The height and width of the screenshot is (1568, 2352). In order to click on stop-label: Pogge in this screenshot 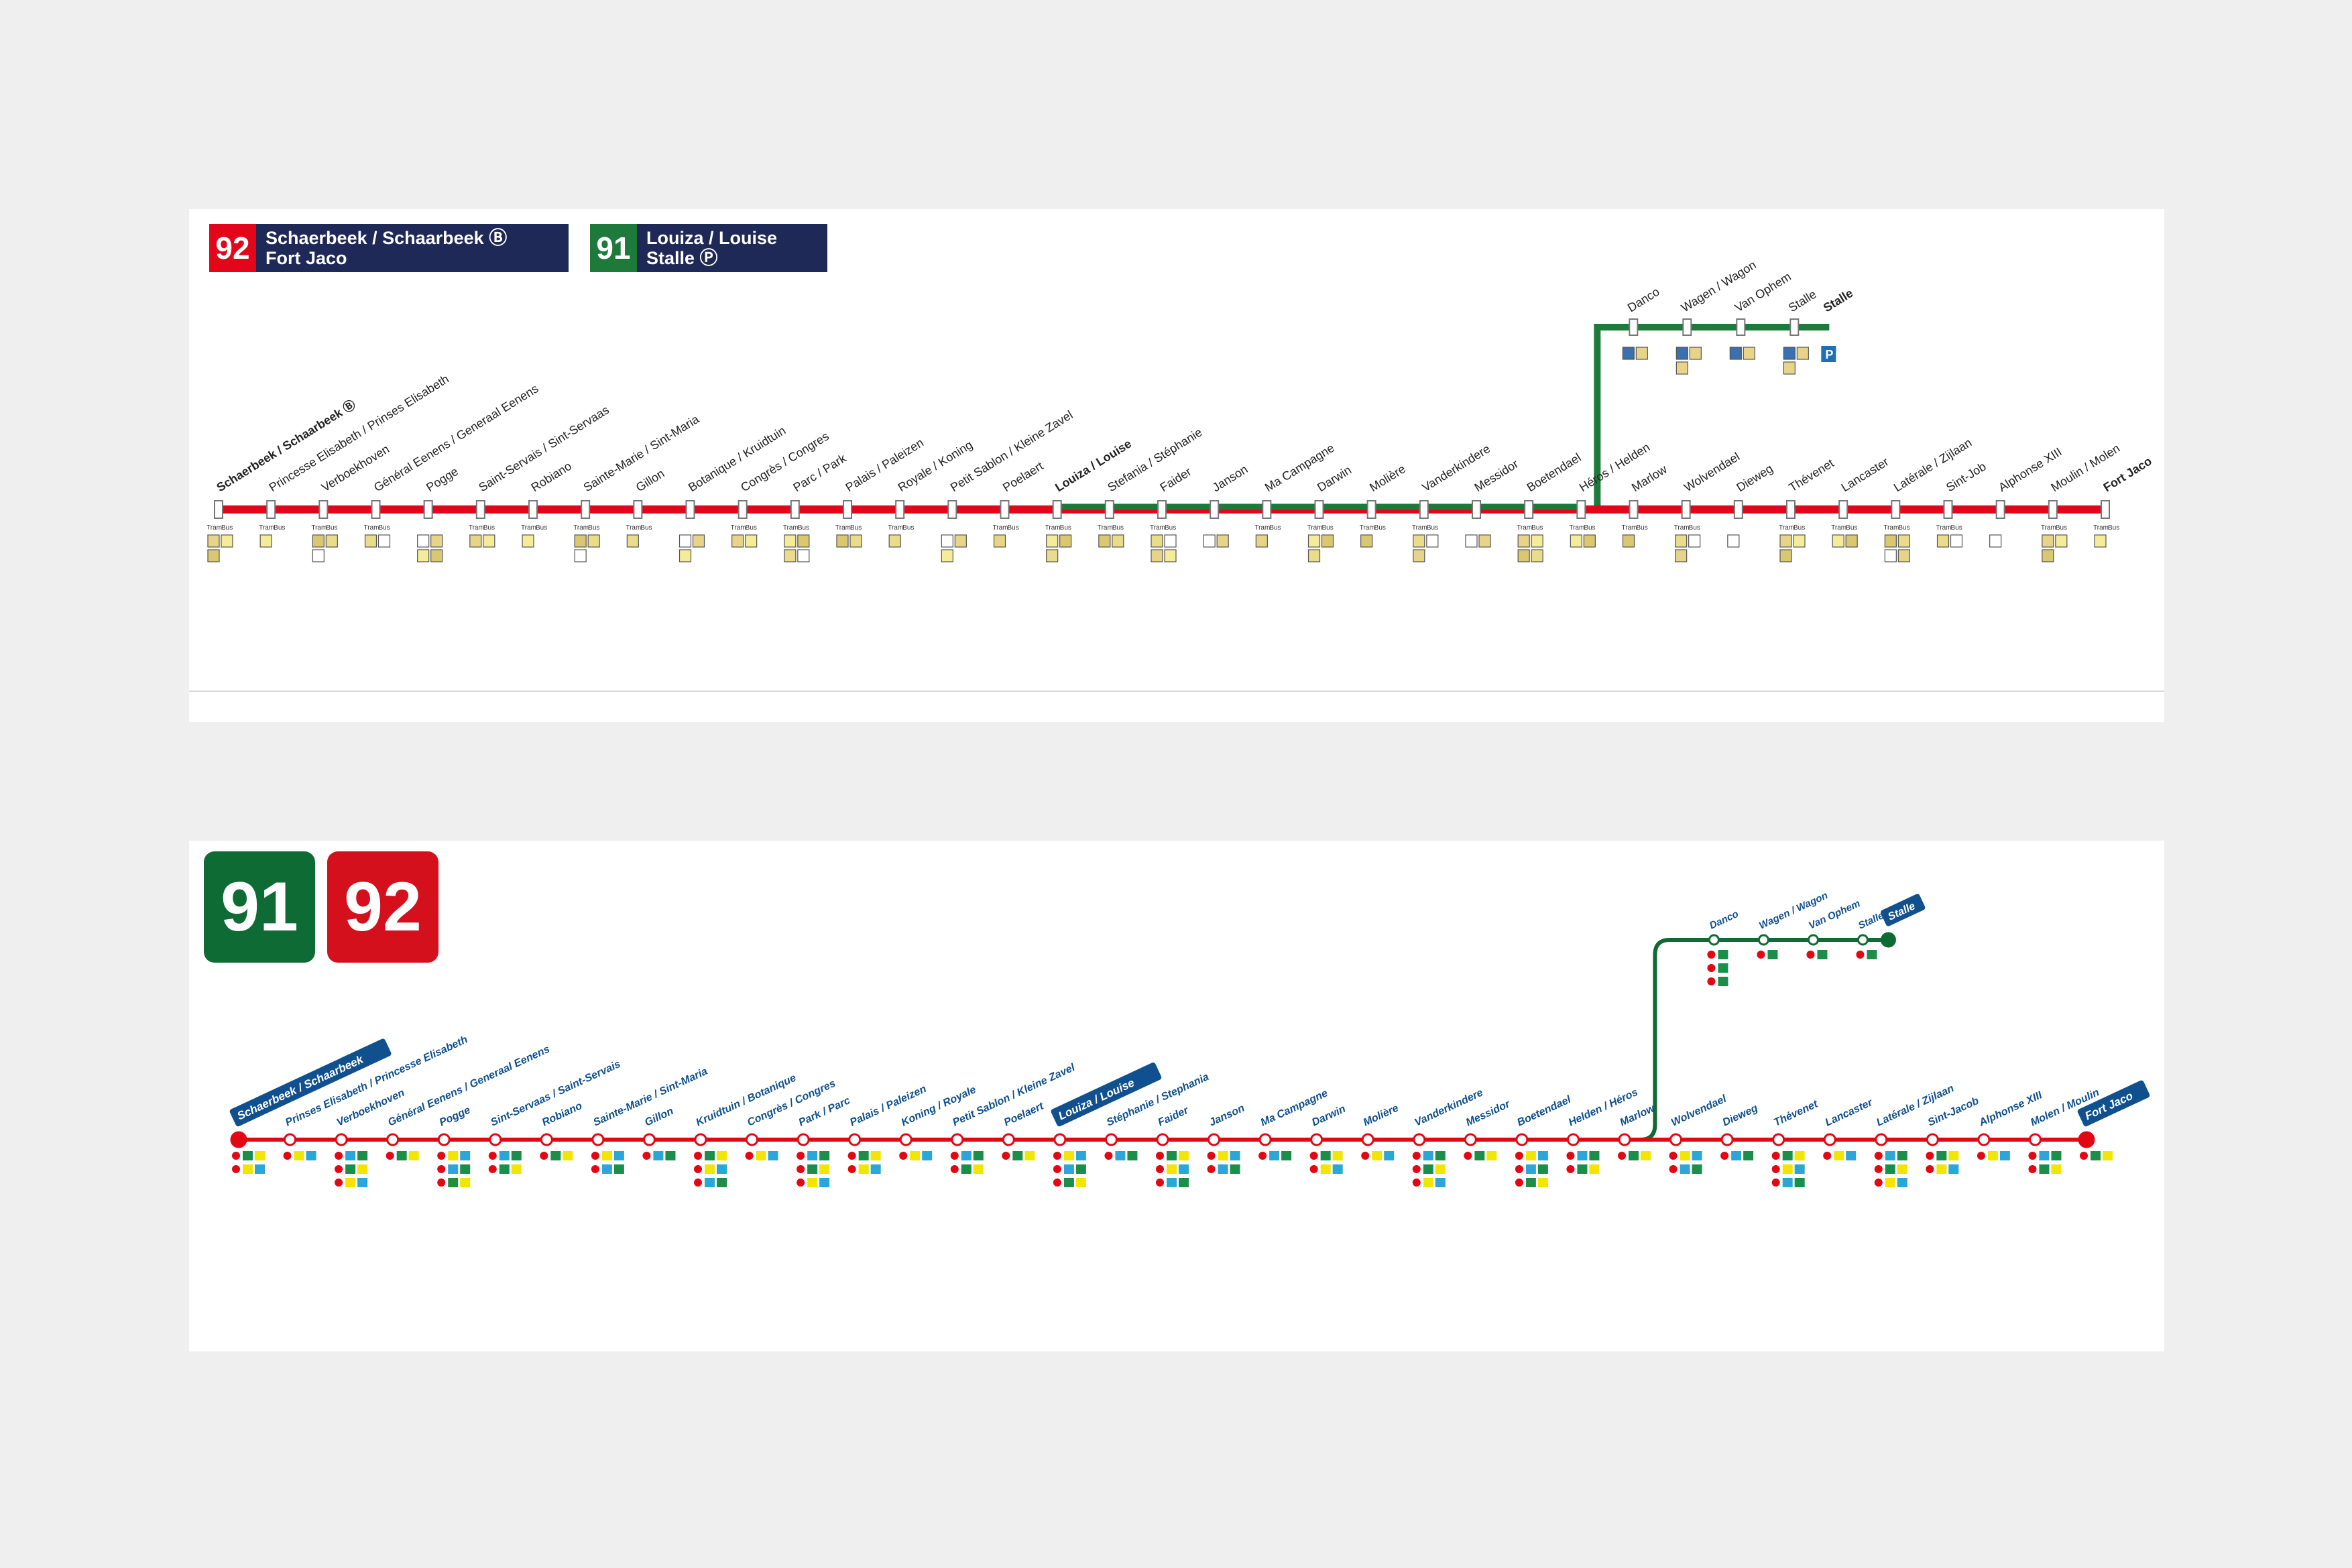, I will do `click(442, 480)`.